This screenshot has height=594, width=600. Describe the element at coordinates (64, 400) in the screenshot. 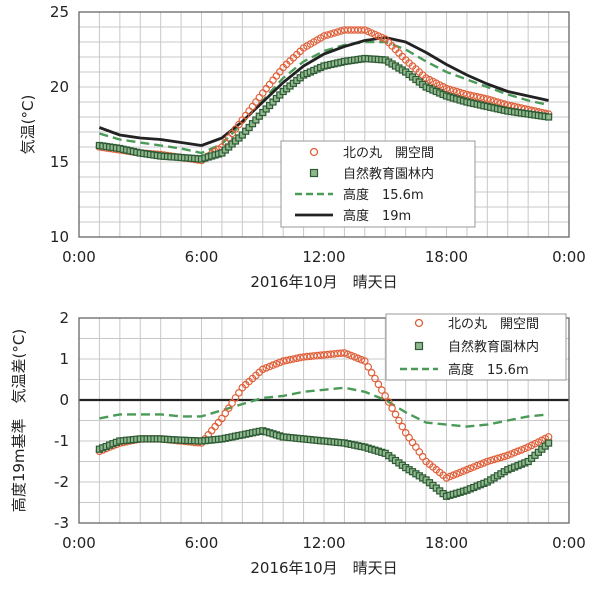

I see `y-tick-label: 0` at that location.